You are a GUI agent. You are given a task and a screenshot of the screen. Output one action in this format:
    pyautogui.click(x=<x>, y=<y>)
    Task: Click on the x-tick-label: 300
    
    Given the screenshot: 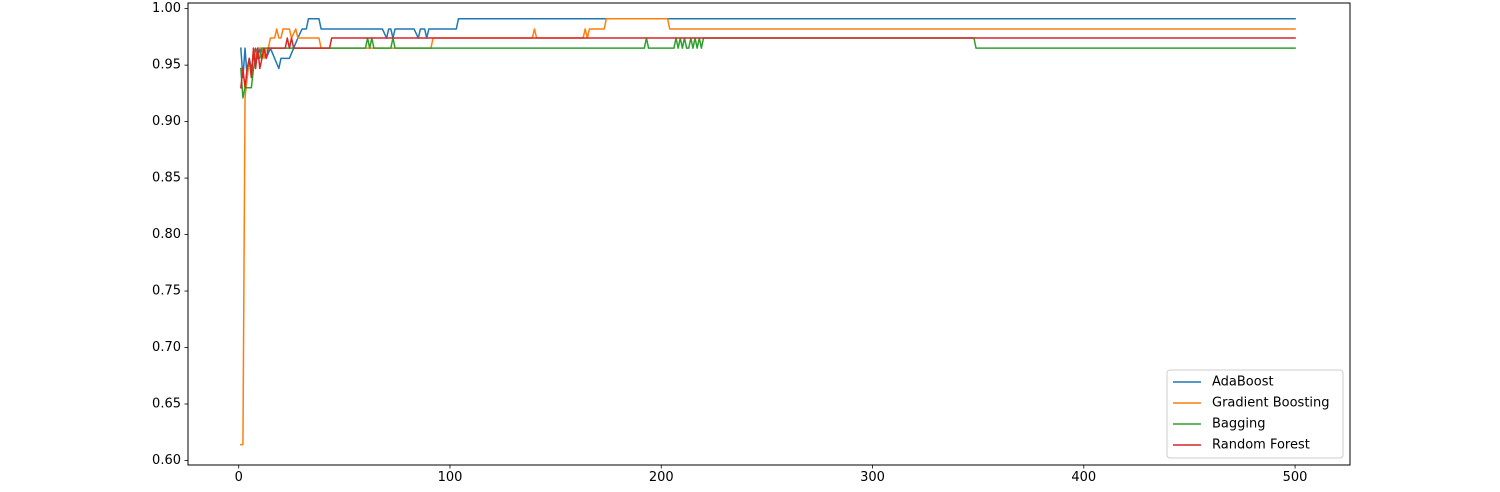 What is the action you would take?
    pyautogui.click(x=872, y=477)
    